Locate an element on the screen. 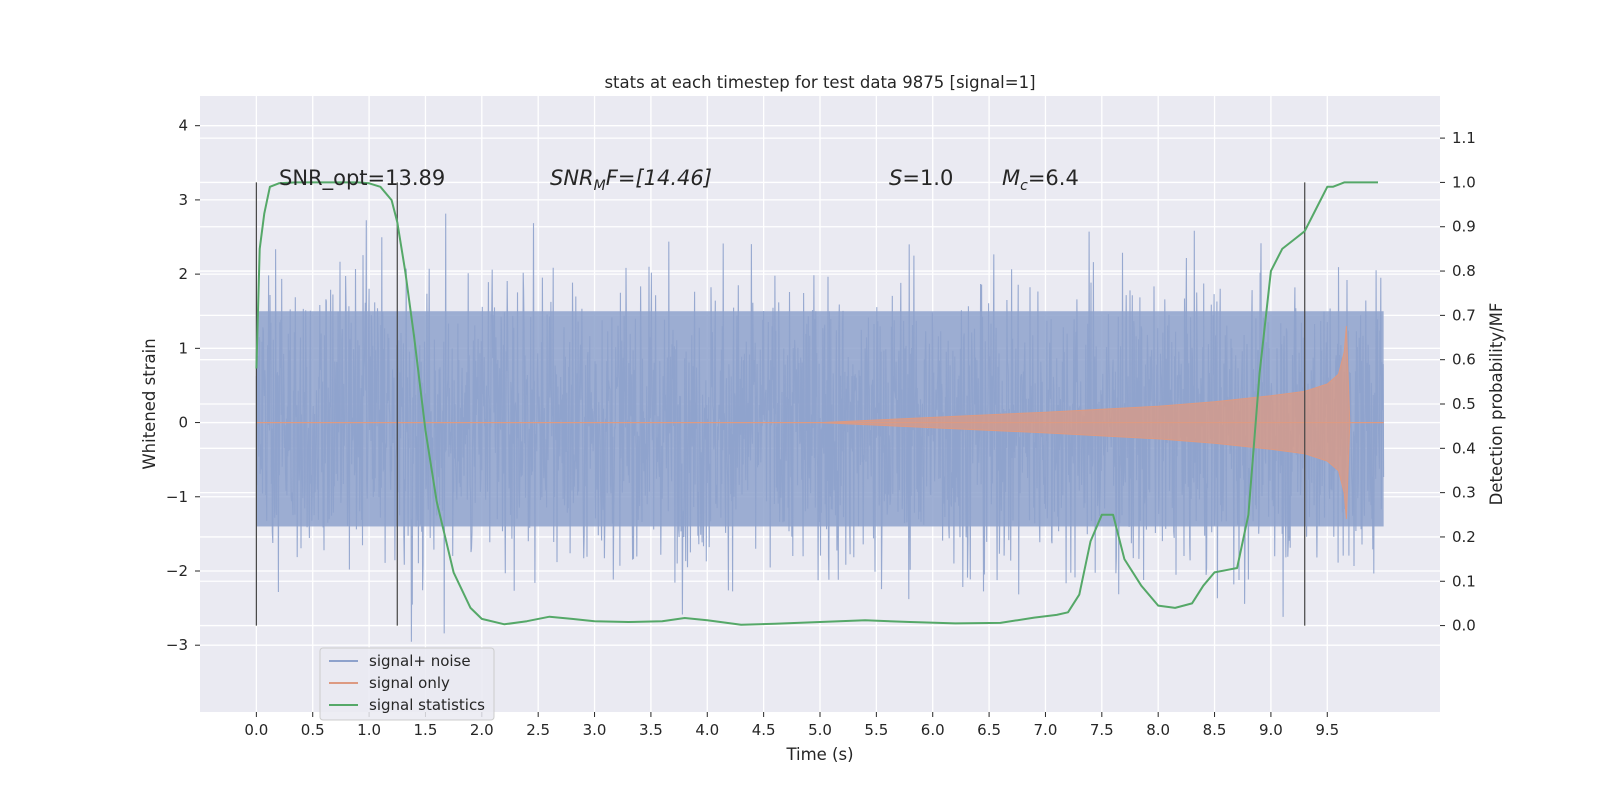 Image resolution: width=1600 pixels, height=800 pixels. y2-tick-label: 0.1 is located at coordinates (1464, 581).